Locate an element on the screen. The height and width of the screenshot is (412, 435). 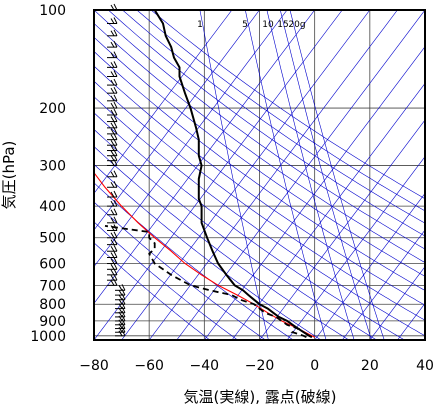
x-tick-label: 0 is located at coordinates (314, 366).